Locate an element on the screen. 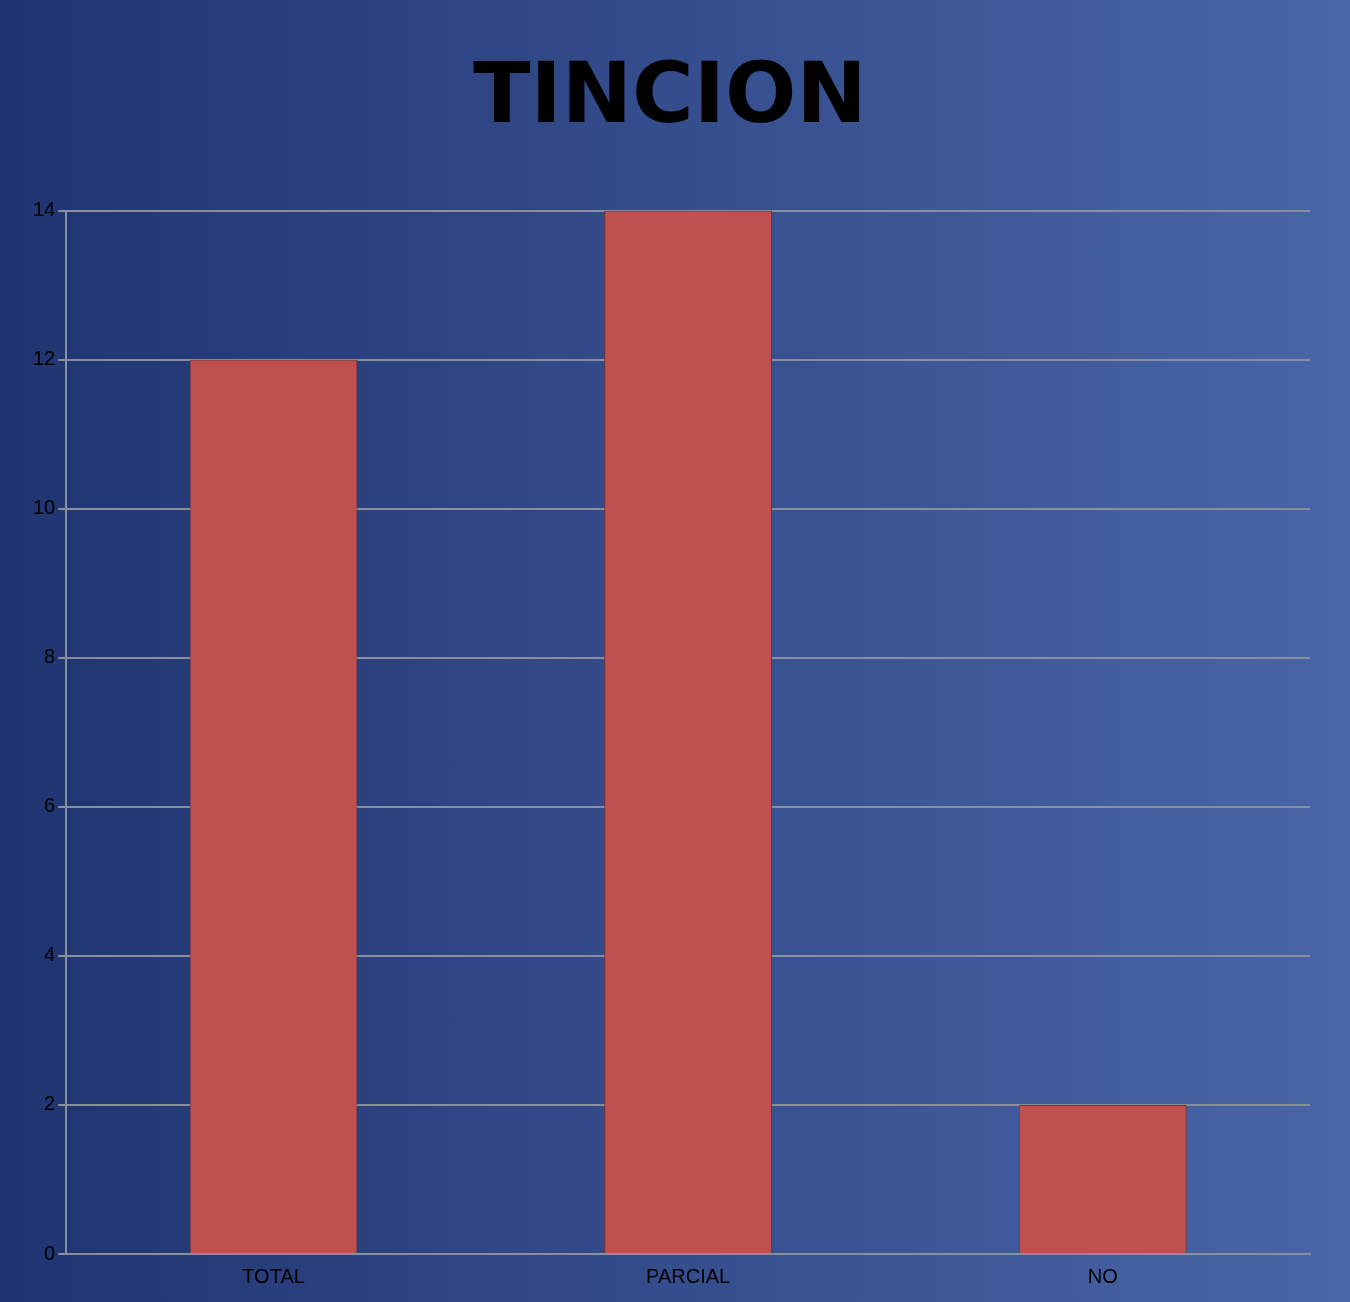 The width and height of the screenshot is (1350, 1302). y-tick-label: 6 is located at coordinates (50, 805).